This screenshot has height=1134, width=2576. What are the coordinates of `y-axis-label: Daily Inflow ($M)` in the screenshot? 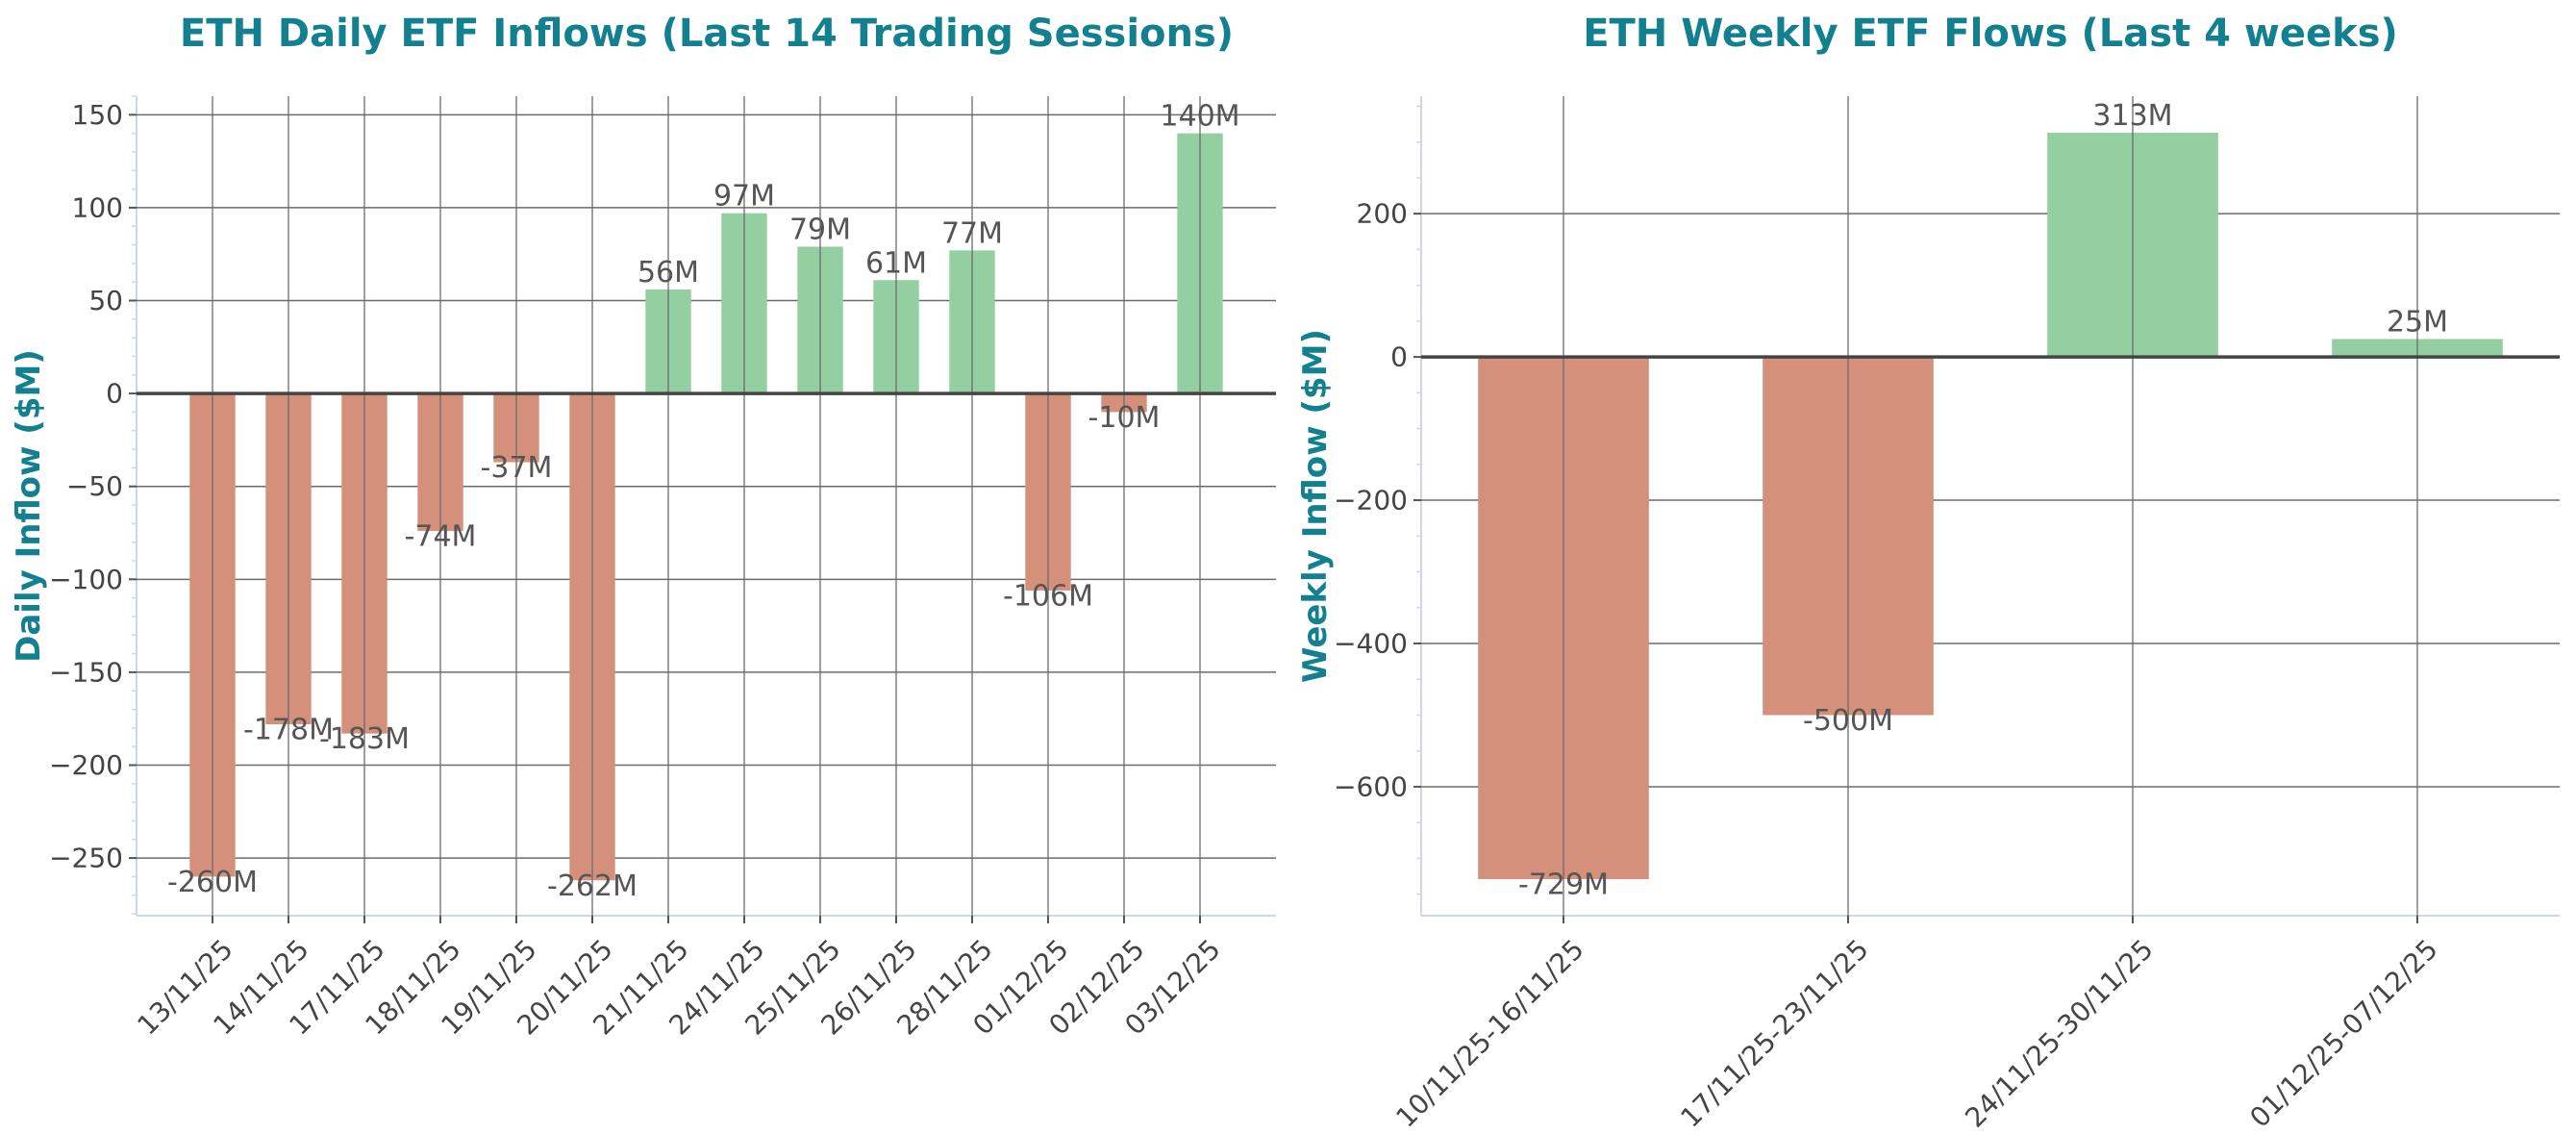 It's located at (29, 506).